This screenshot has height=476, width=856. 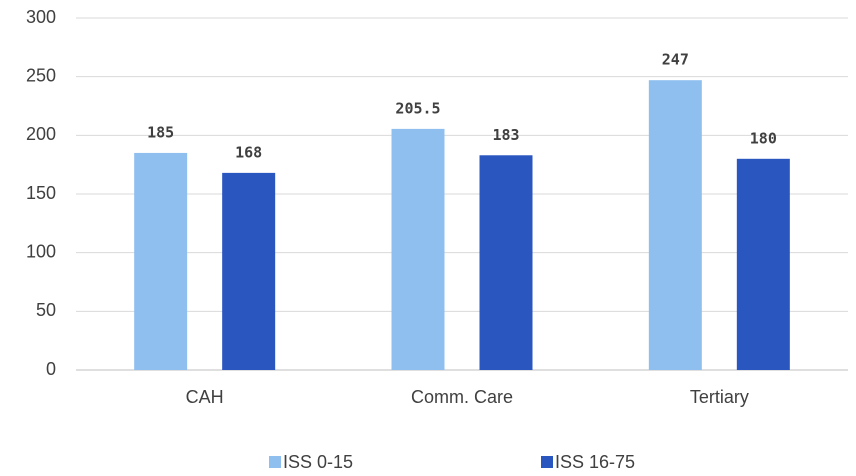 I want to click on y-tick-label: 50, so click(x=46, y=310).